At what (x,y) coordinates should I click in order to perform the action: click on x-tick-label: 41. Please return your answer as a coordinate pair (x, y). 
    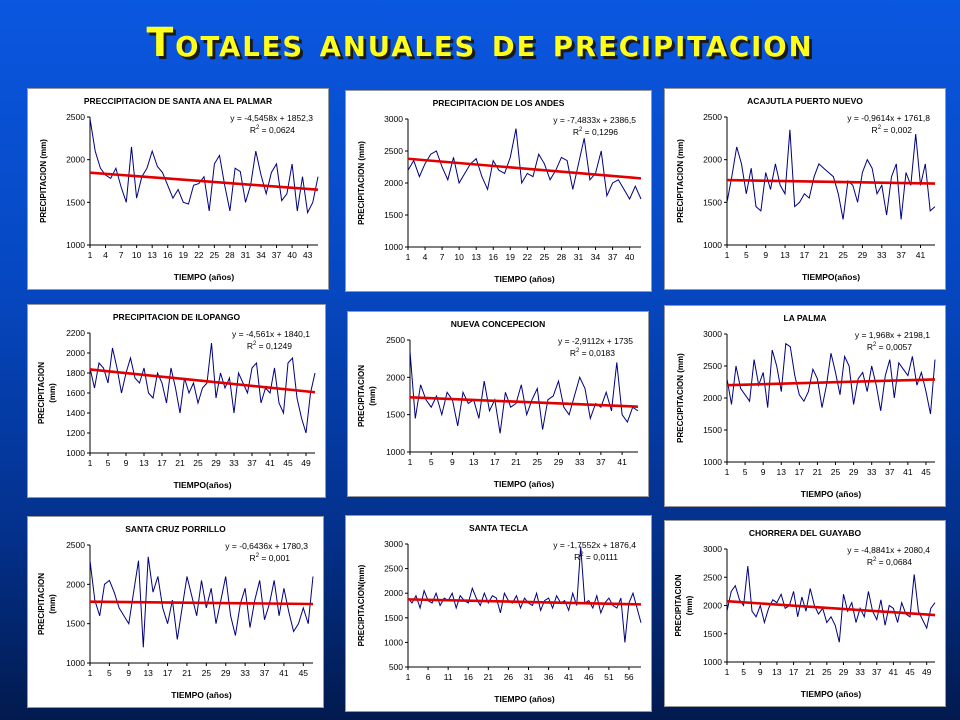
    Looking at the image, I should click on (908, 472).